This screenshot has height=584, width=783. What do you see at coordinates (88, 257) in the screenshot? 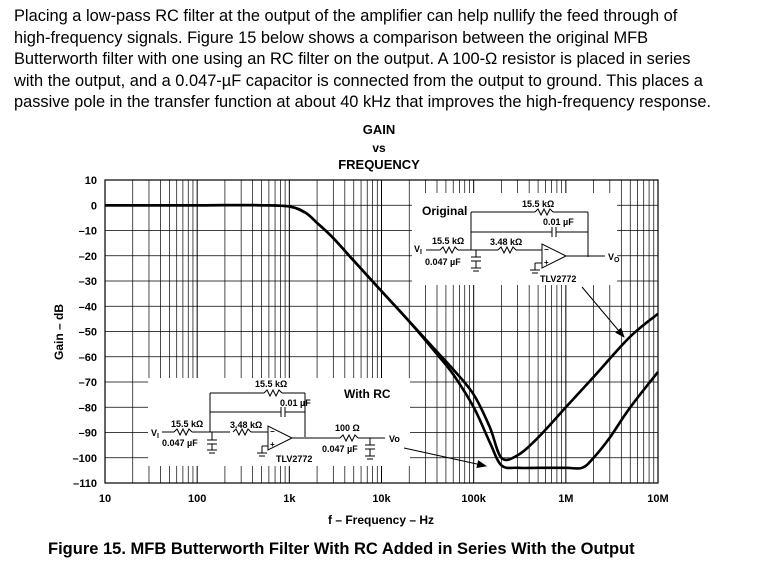
I see `y-tick-label: –20` at bounding box center [88, 257].